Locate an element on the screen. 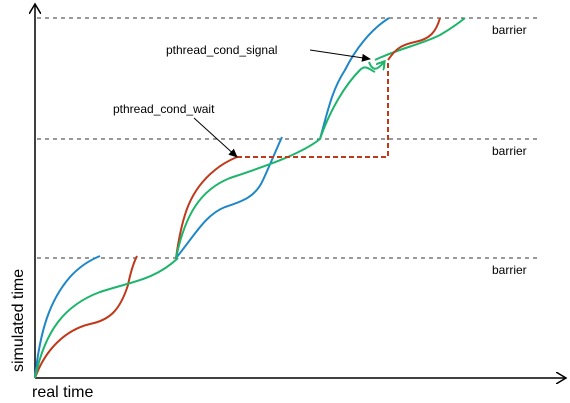  wait-blocked-dashed-path is located at coordinates (313, 109).